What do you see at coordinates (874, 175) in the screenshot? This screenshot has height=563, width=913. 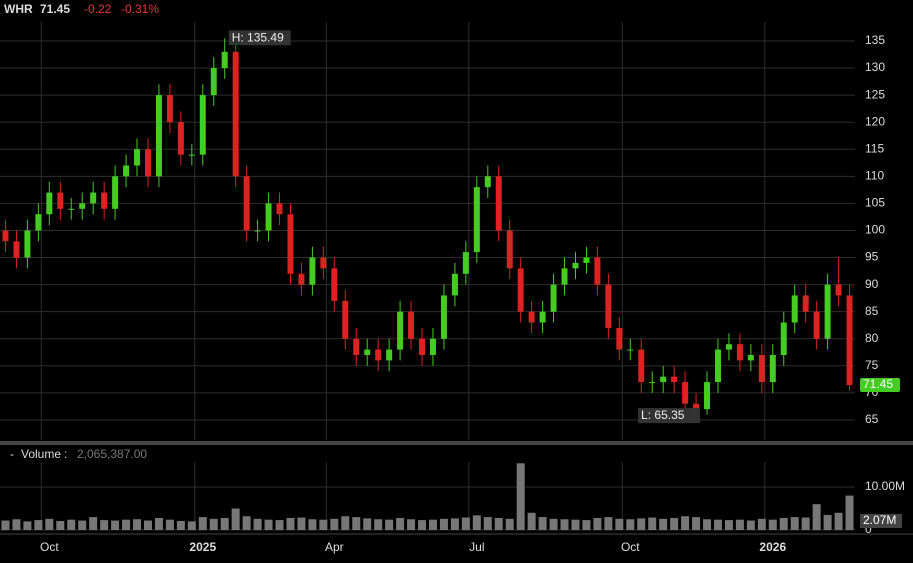 I see `y-tick-label: 110` at bounding box center [874, 175].